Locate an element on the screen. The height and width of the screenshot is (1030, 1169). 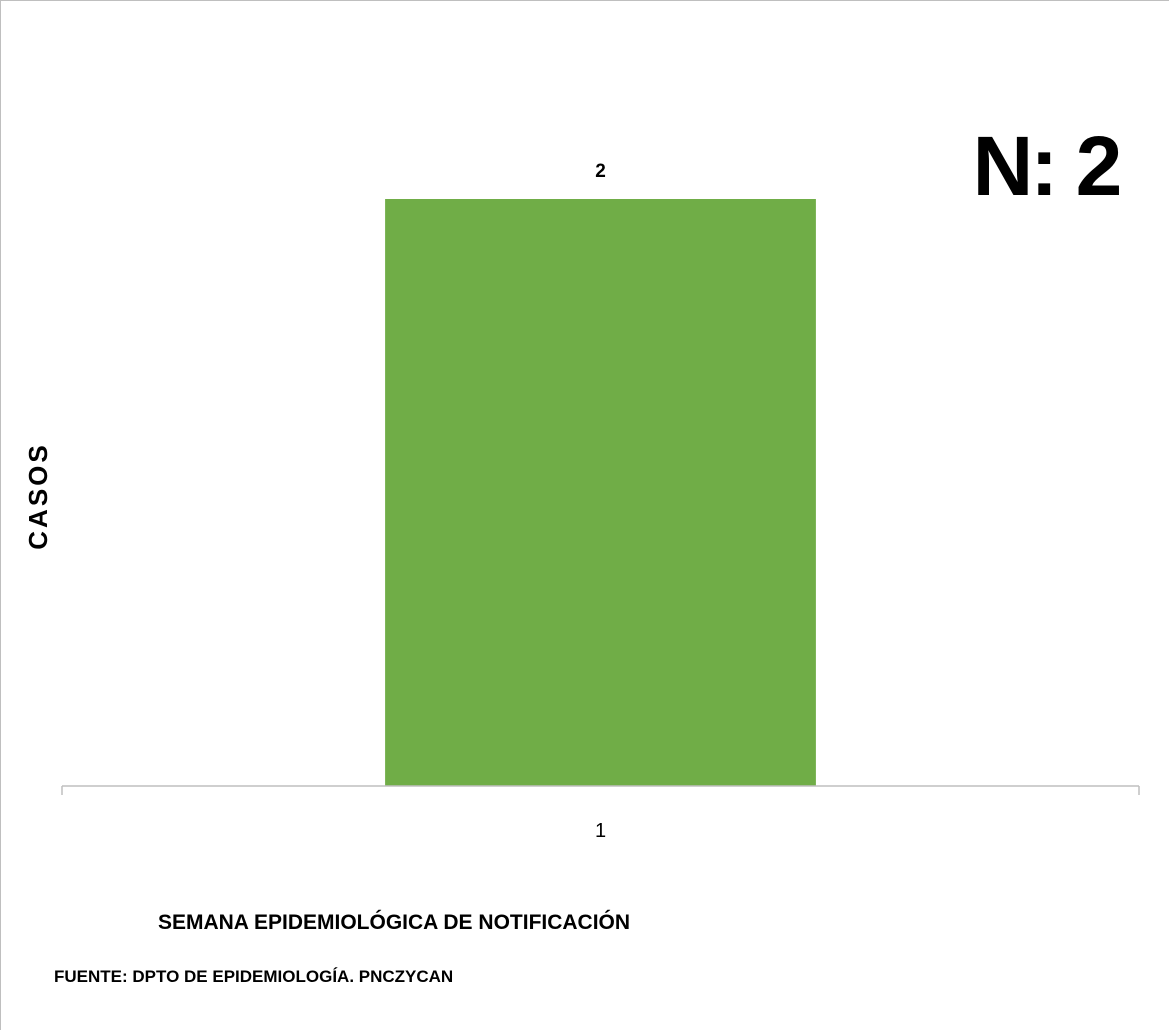
data-label-1: 2 is located at coordinates (600, 171).